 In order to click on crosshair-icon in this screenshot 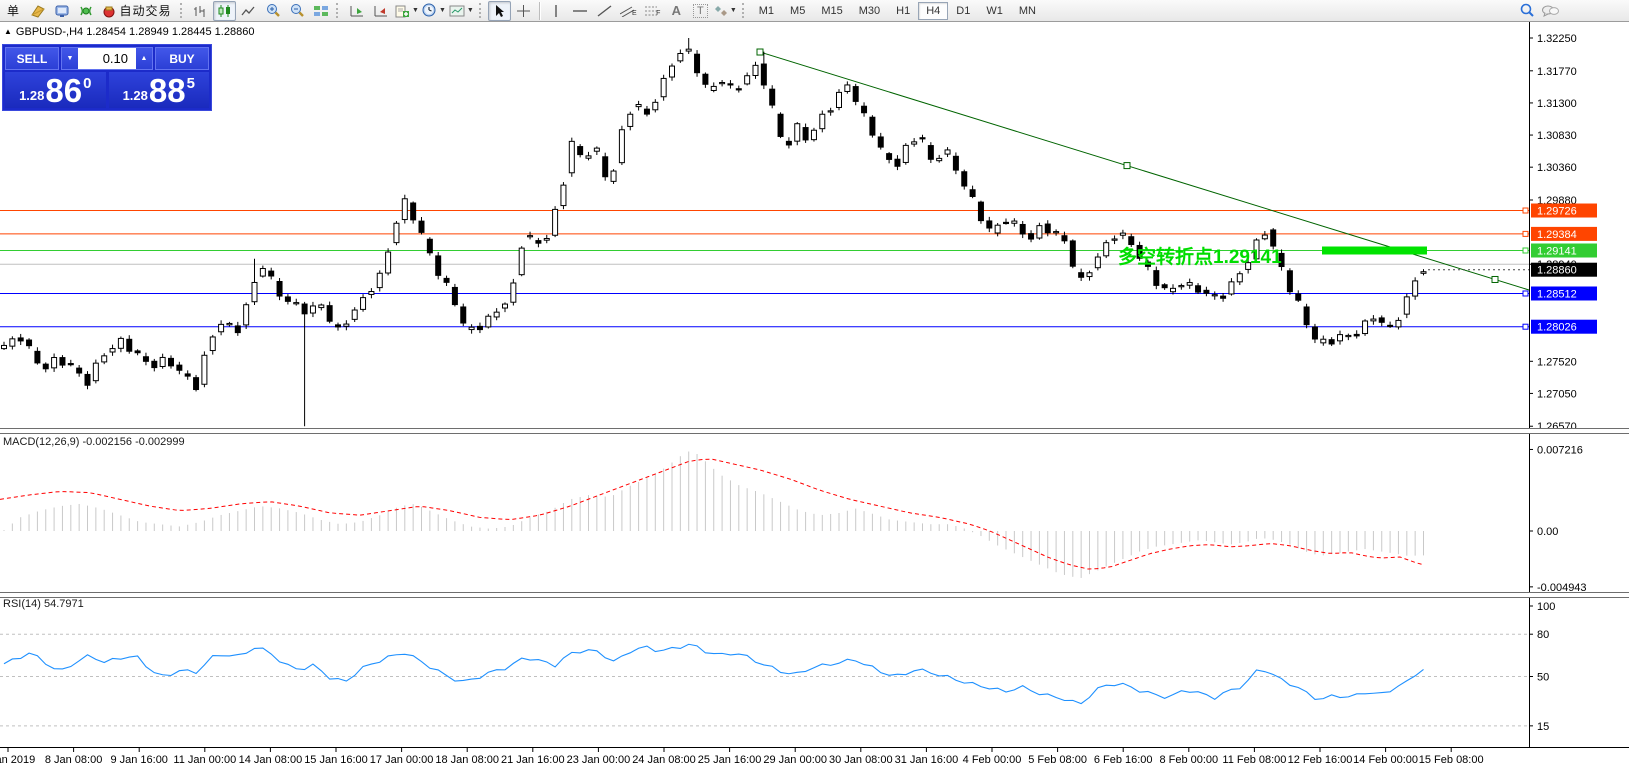, I will do `click(523, 10)`.